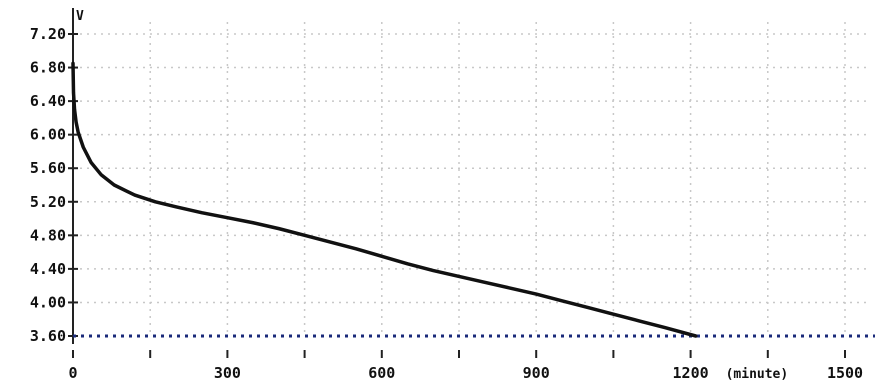 The width and height of the screenshot is (877, 381). Describe the element at coordinates (48, 168) in the screenshot. I see `y-tick-label: 5.60` at that location.